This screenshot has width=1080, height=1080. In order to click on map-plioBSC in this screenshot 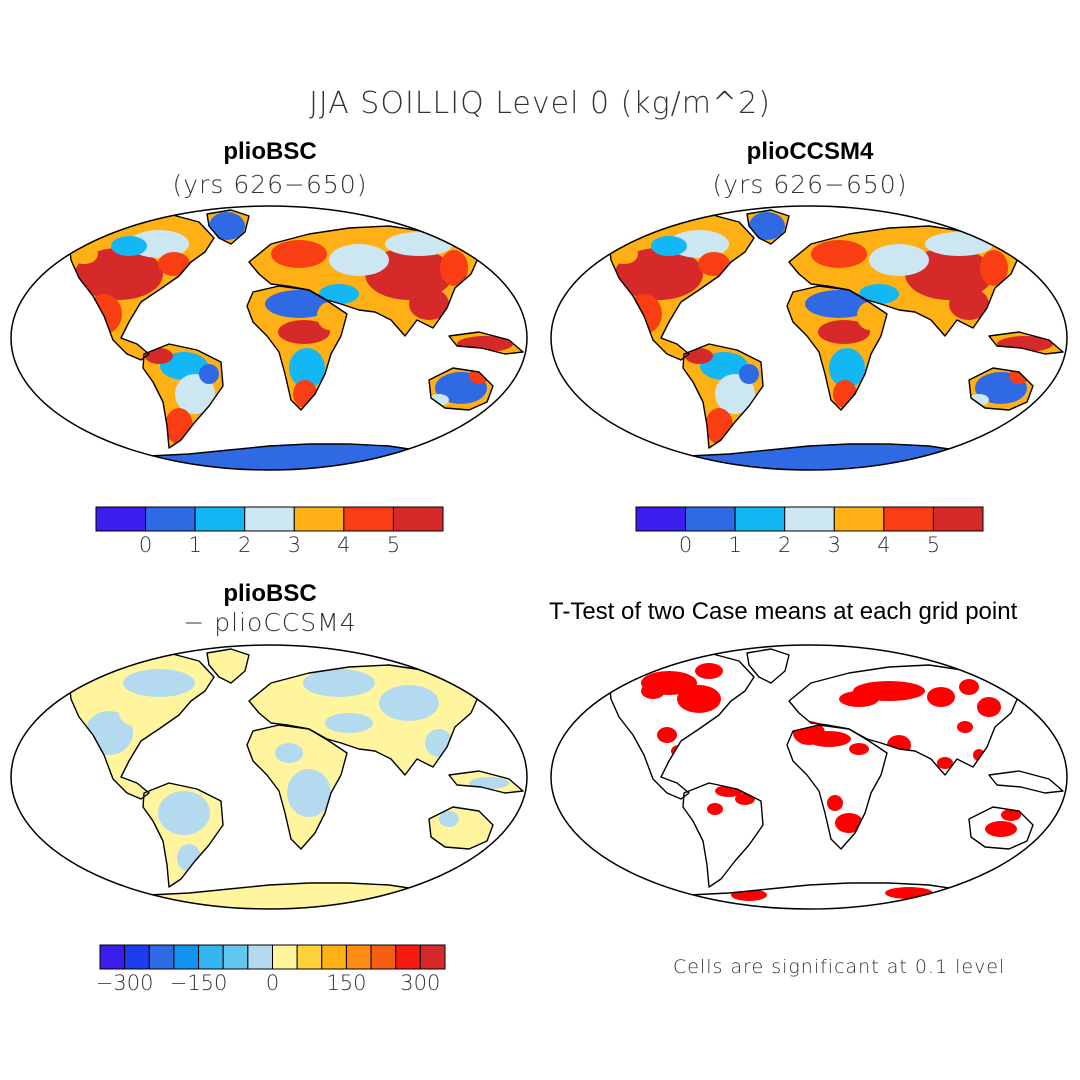, I will do `click(269, 338)`.